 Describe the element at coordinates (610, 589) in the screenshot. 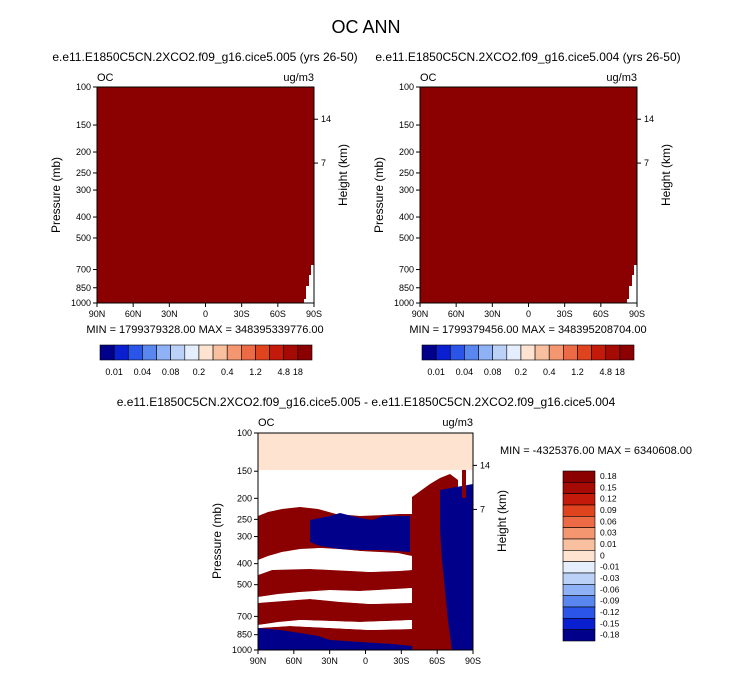

I see `colorbar-label: -0.06` at that location.